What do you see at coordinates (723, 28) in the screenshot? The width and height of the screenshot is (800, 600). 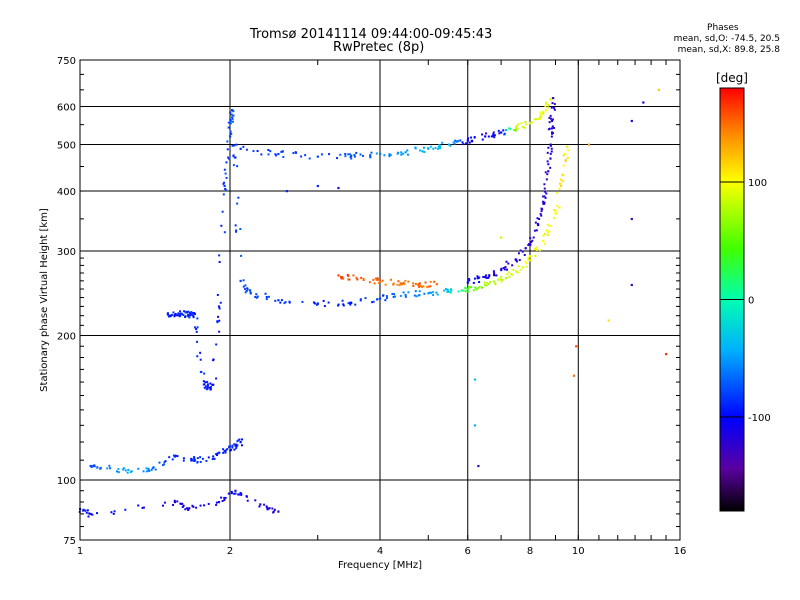 I see `stats-heading: Phases` at bounding box center [723, 28].